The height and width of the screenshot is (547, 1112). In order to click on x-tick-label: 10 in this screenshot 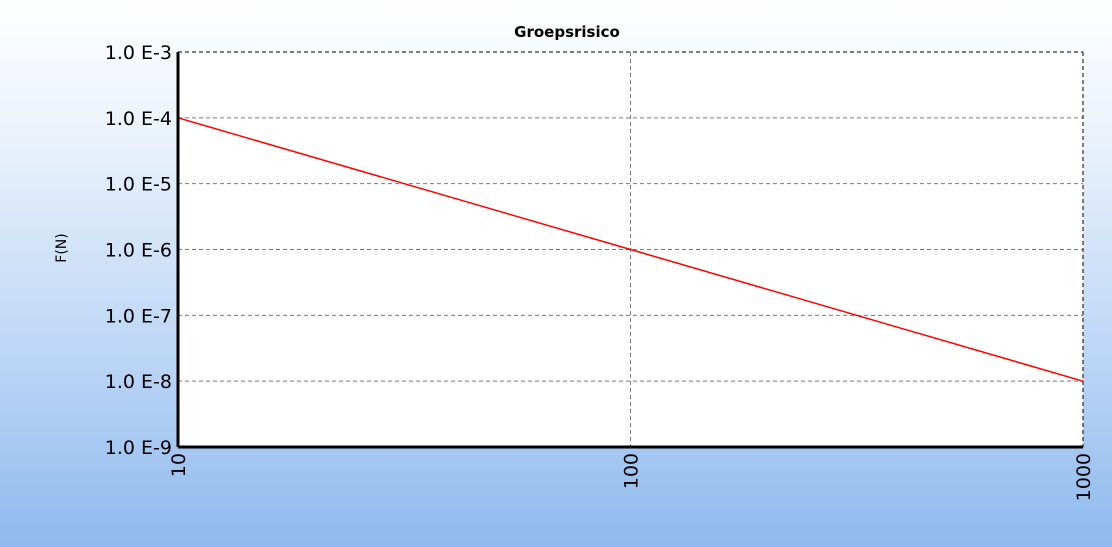, I will do `click(179, 465)`.